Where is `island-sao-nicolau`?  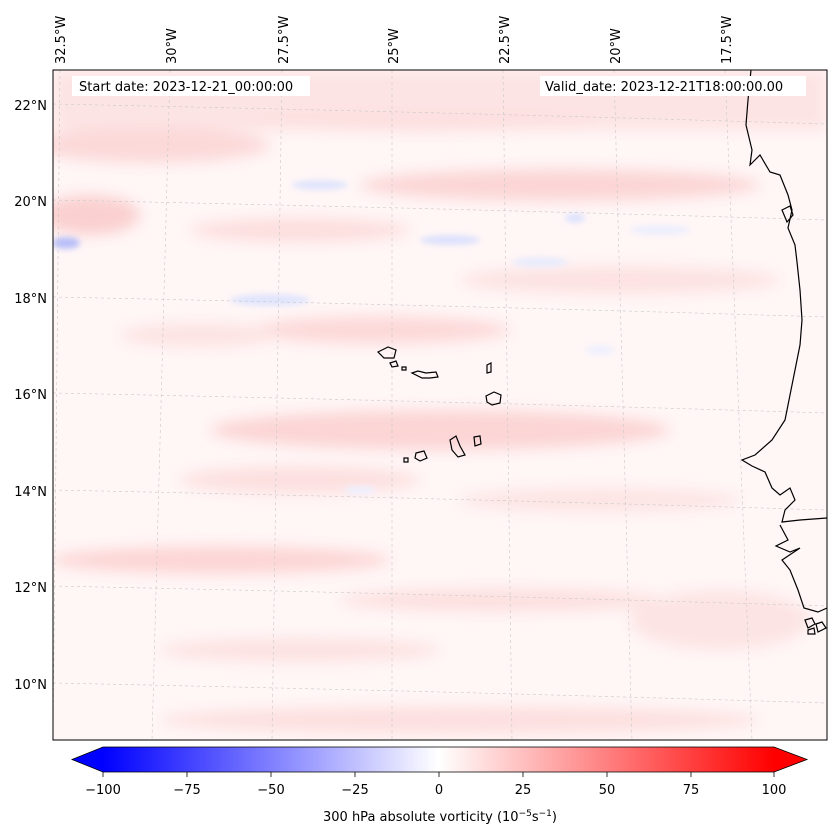
island-sao-nicolau is located at coordinates (424, 374).